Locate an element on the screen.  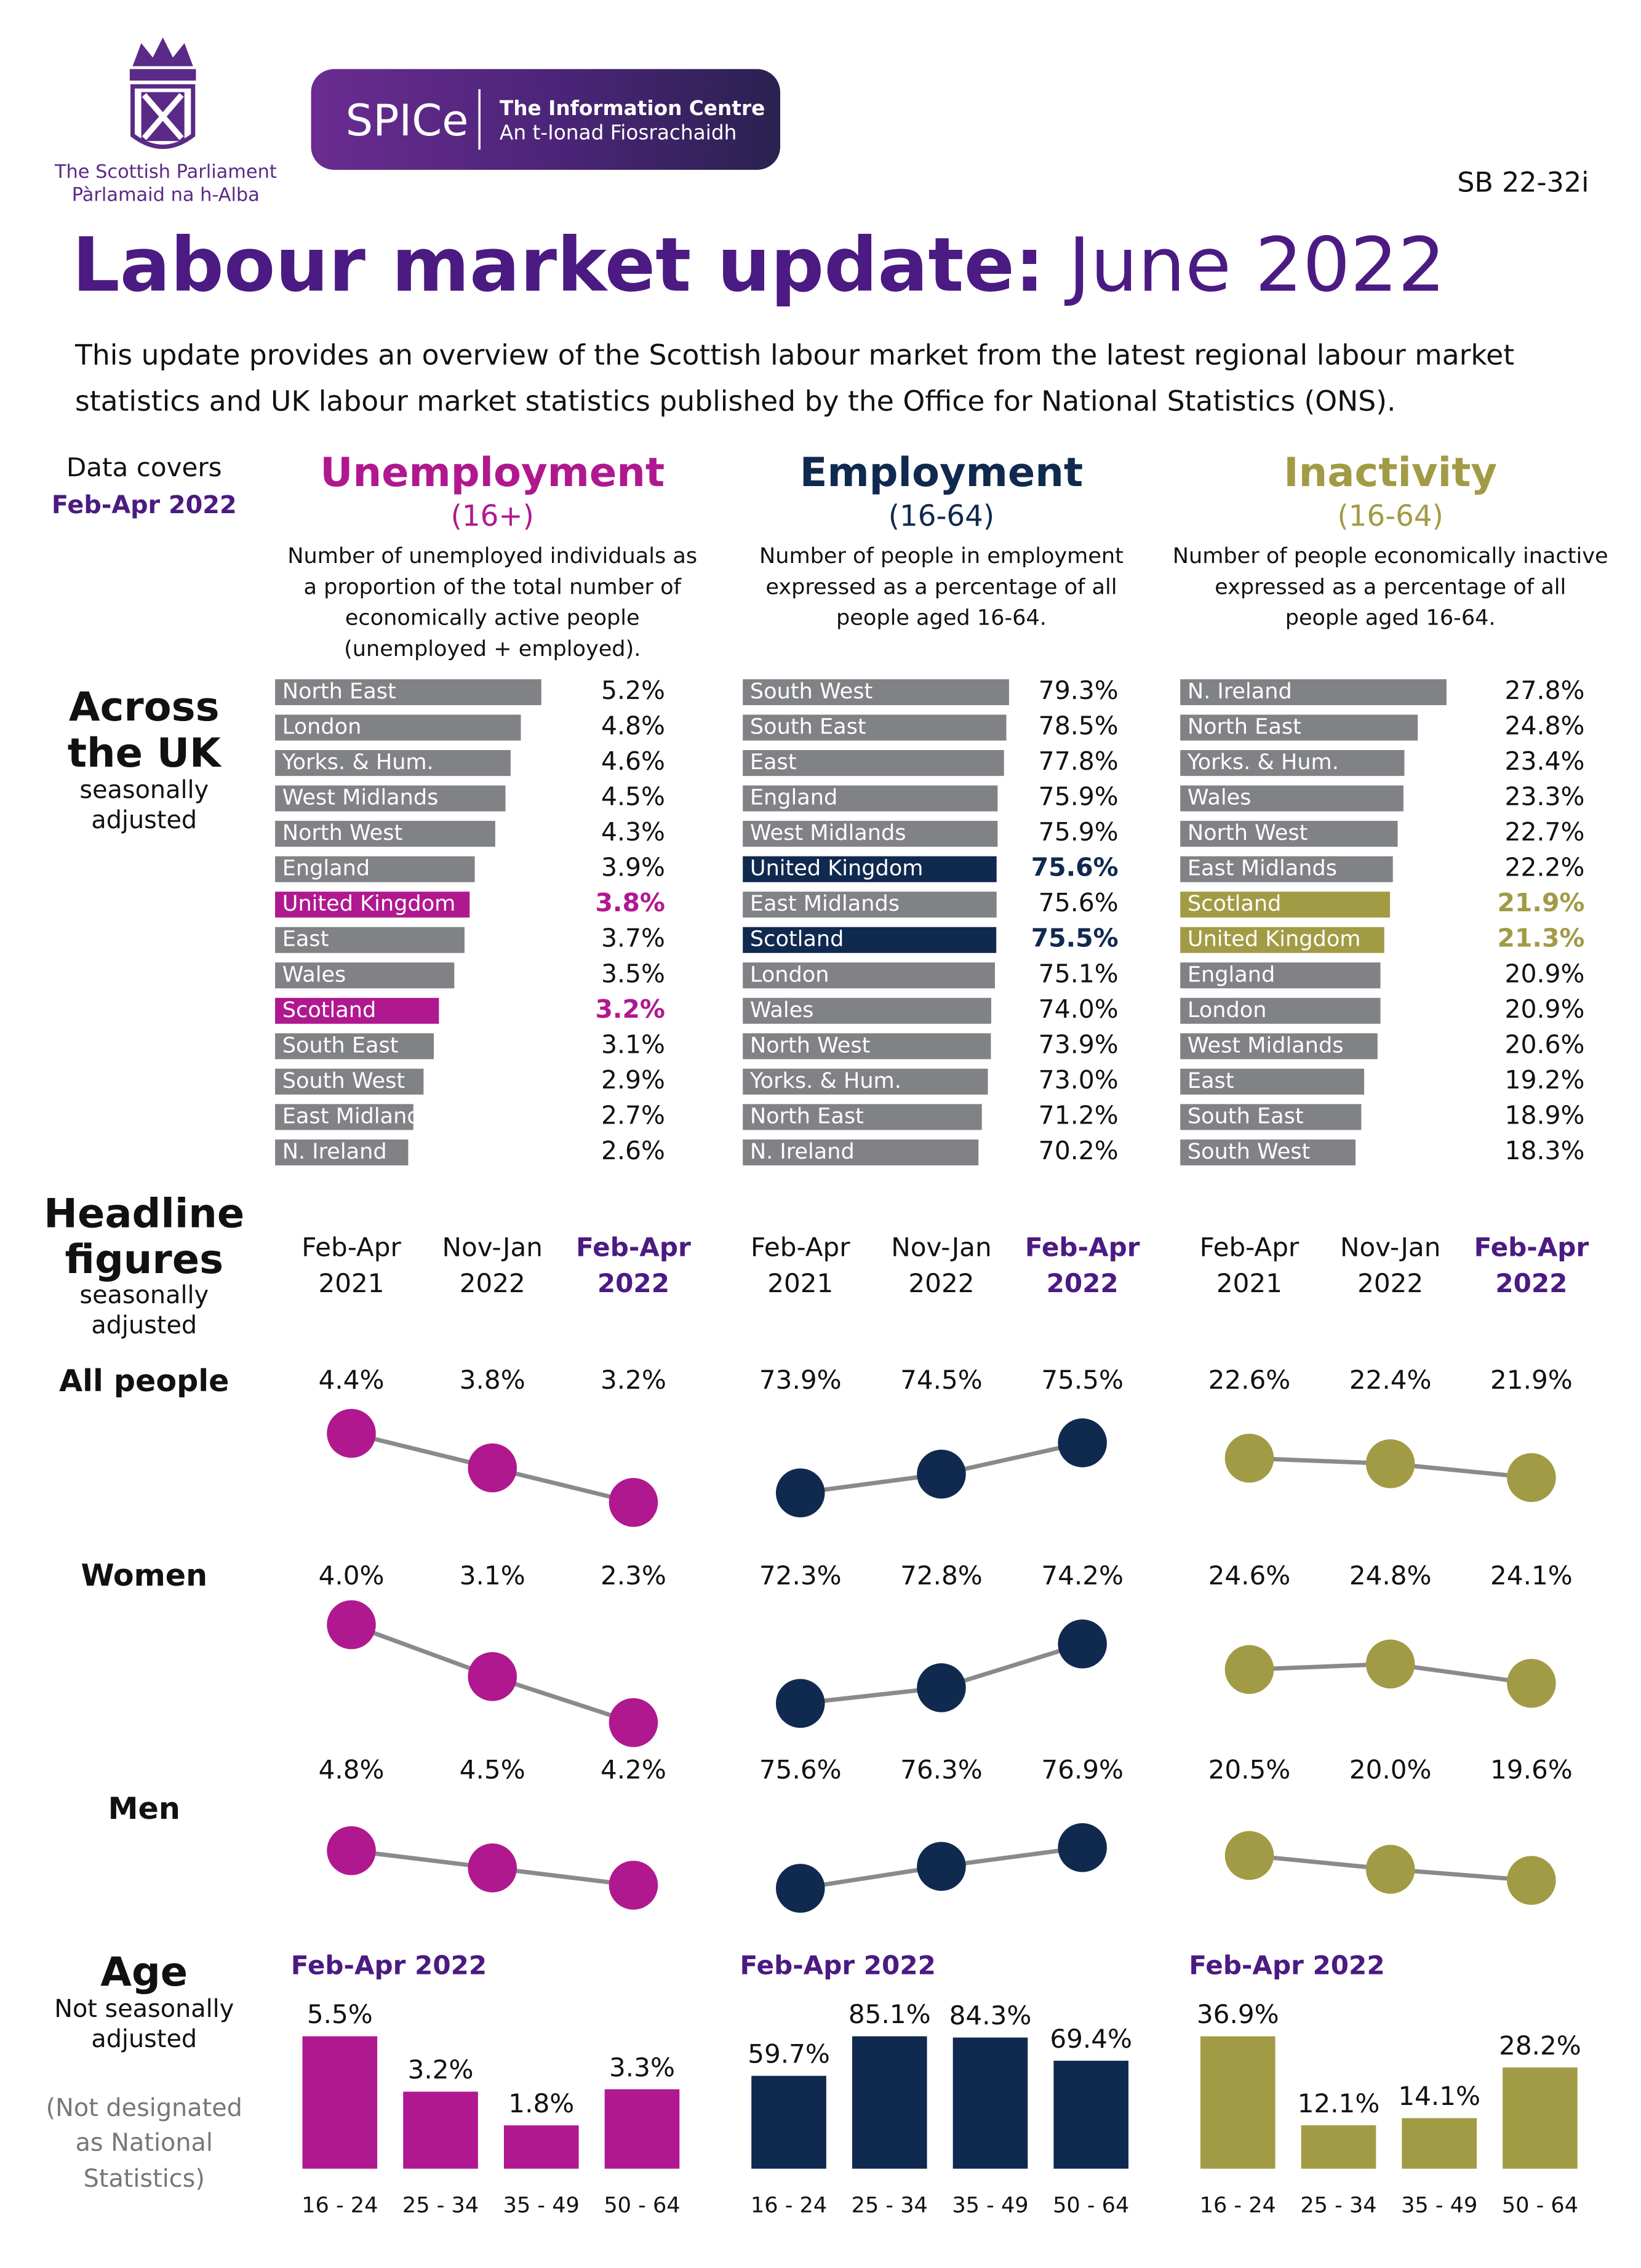
measure-description: Number of people economically inactive is located at coordinates (1390, 556).